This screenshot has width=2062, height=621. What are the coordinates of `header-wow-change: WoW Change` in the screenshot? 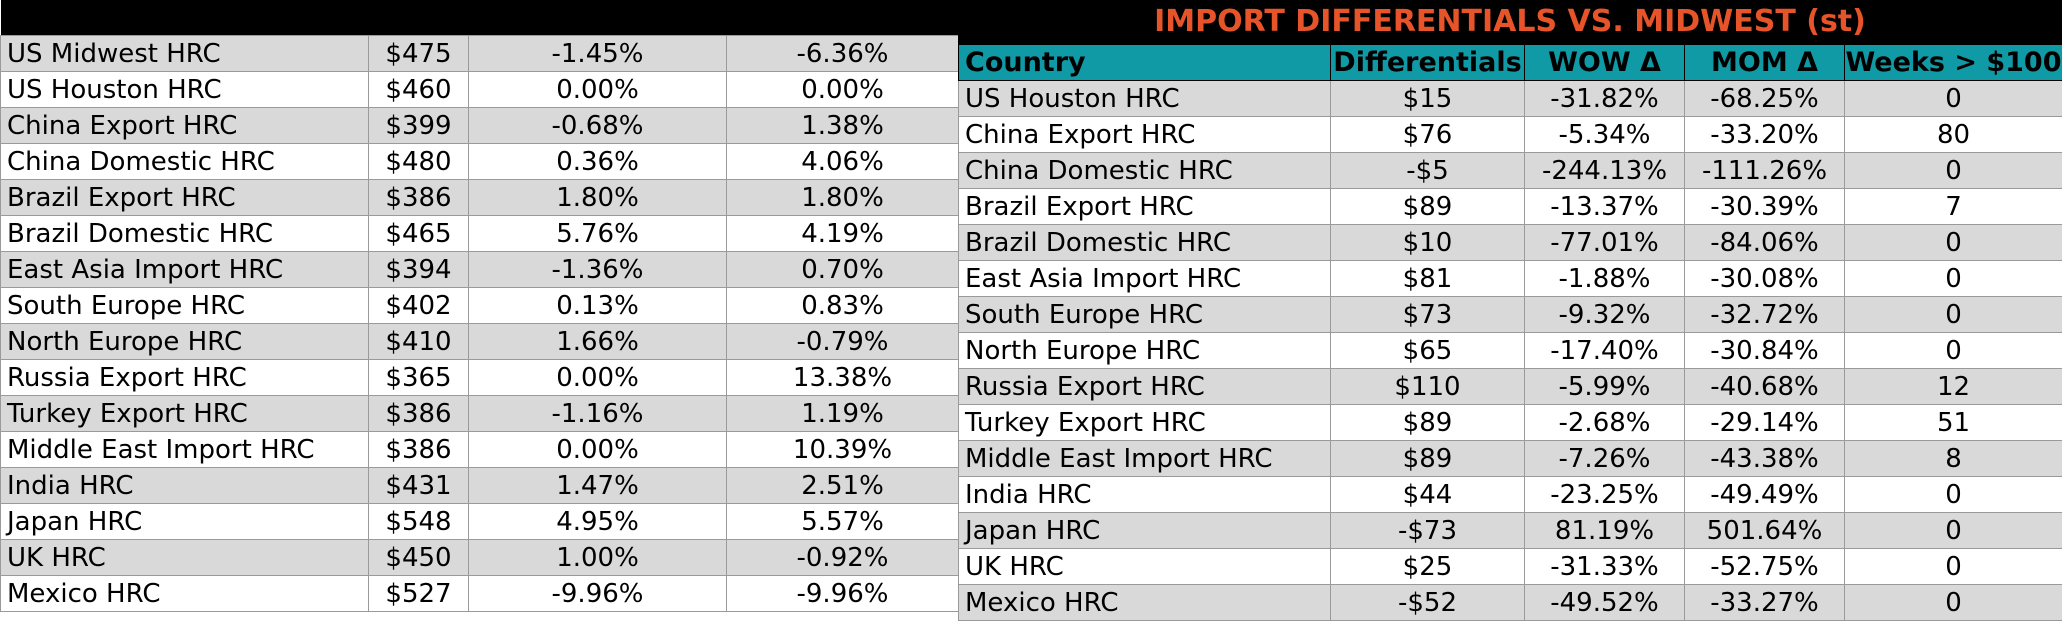 It's located at (597, 18).